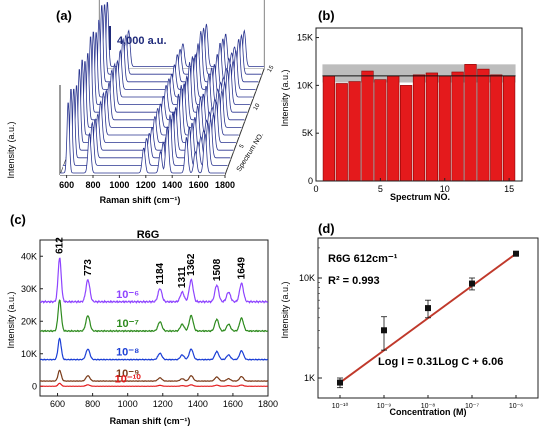 This screenshot has height=431, width=550. What do you see at coordinates (92, 185) in the screenshot?
I see `panel-a-xtick-800: 800` at bounding box center [92, 185].